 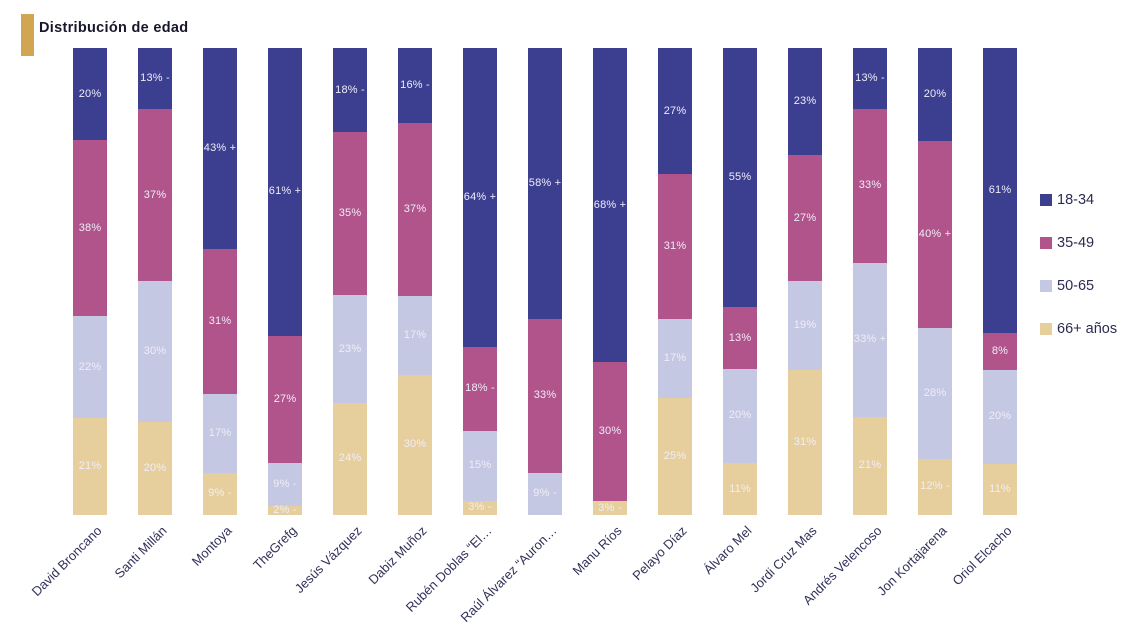 I want to click on legend-item: 66+ años, so click(x=1078, y=329).